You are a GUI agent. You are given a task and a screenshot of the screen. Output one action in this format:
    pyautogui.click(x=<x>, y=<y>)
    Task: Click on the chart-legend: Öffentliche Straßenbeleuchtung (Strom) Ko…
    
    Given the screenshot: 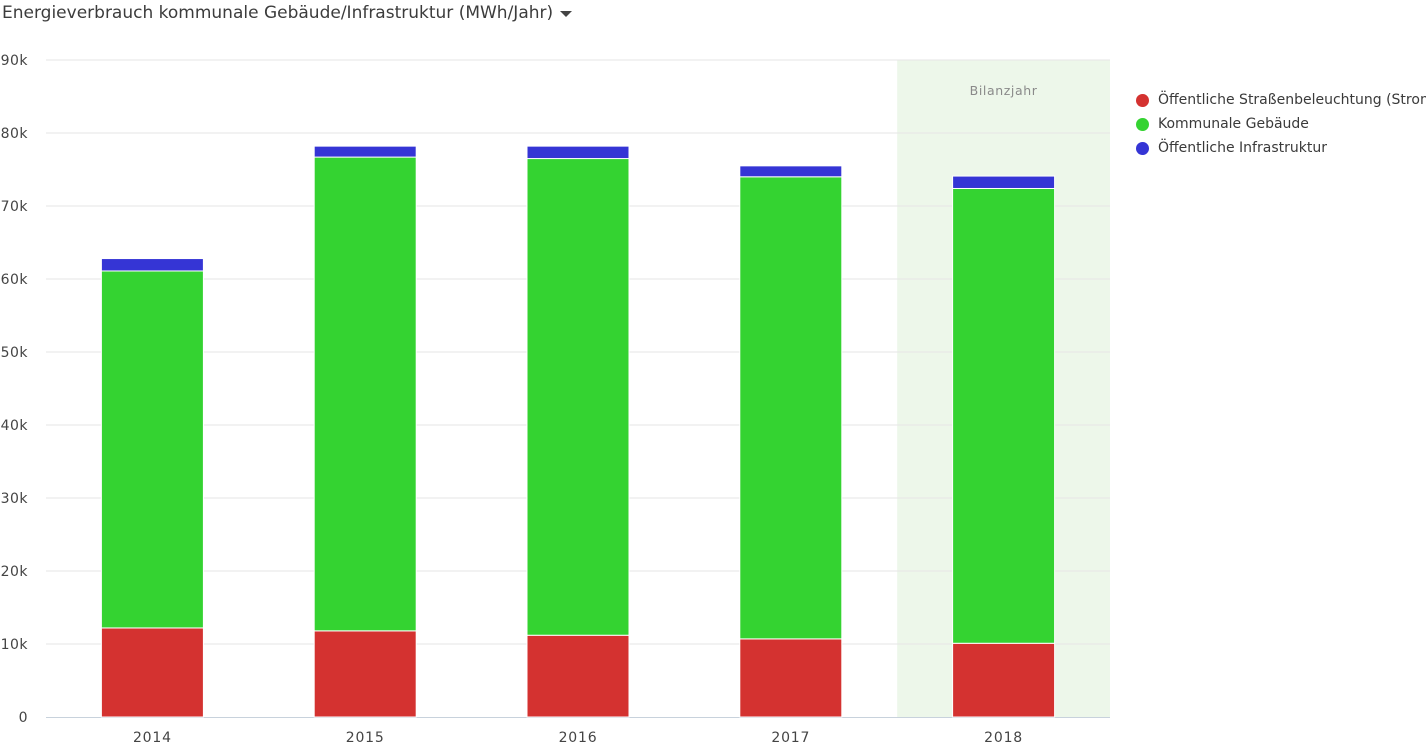 What is the action you would take?
    pyautogui.click(x=1281, y=124)
    